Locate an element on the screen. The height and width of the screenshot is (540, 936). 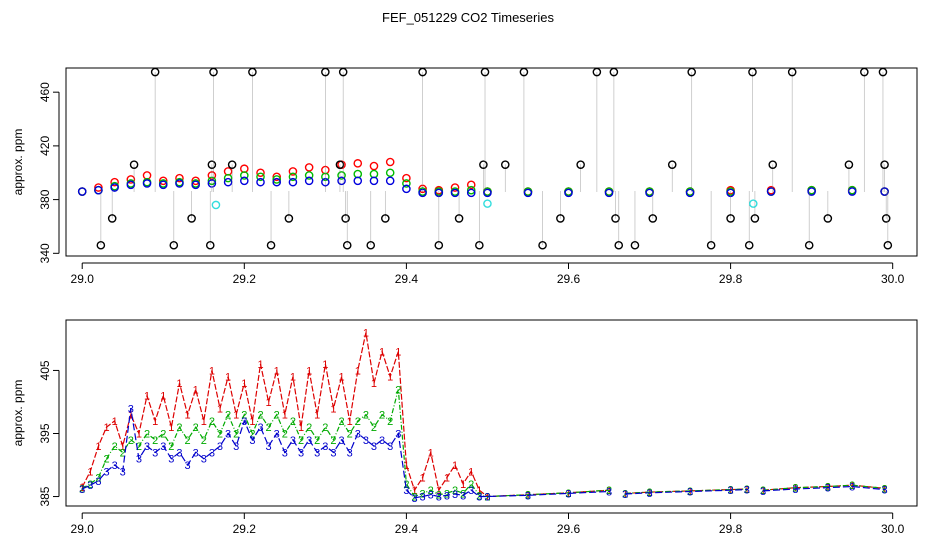
x-tick-label: 30.0 is located at coordinates (893, 529).